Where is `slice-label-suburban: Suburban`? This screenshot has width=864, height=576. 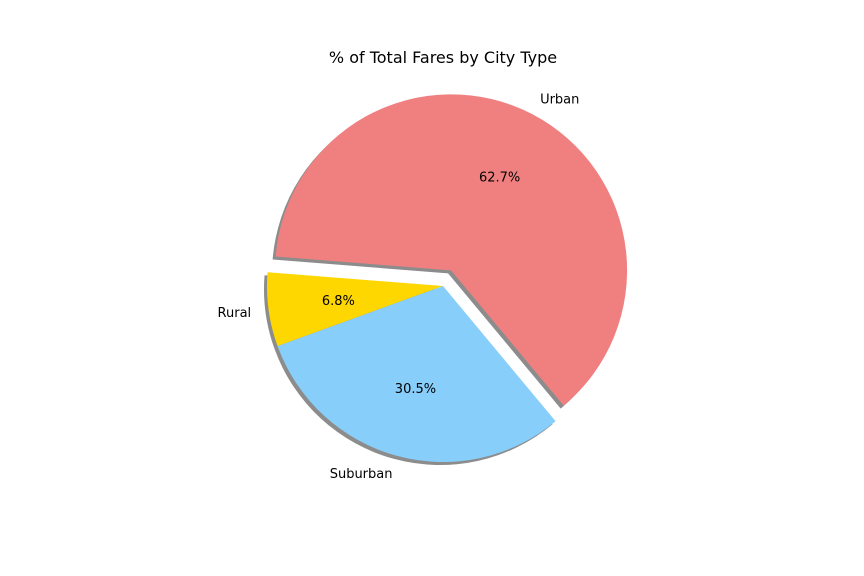
slice-label-suburban: Suburban is located at coordinates (361, 474).